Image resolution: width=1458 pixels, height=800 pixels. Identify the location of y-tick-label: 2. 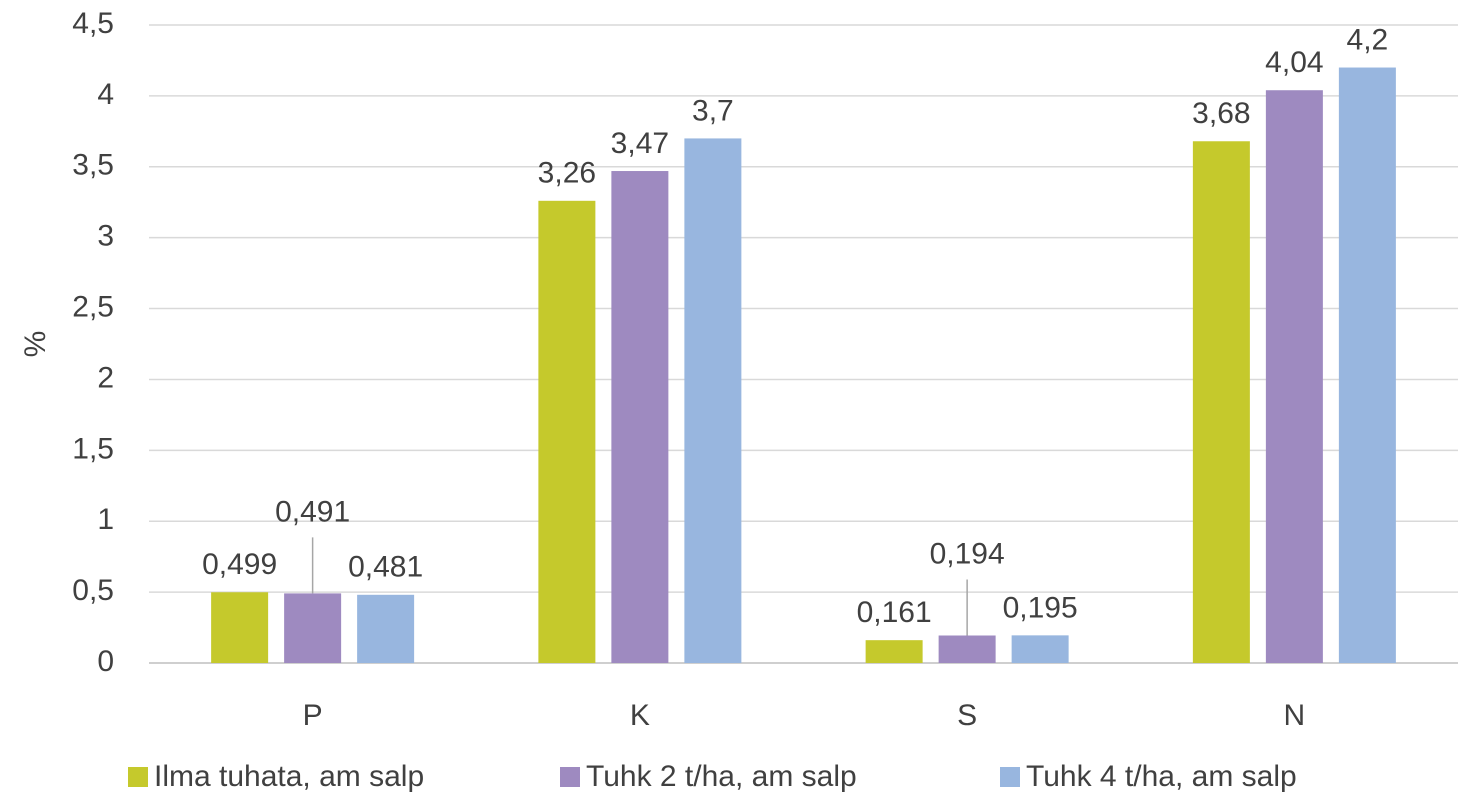
(105, 377).